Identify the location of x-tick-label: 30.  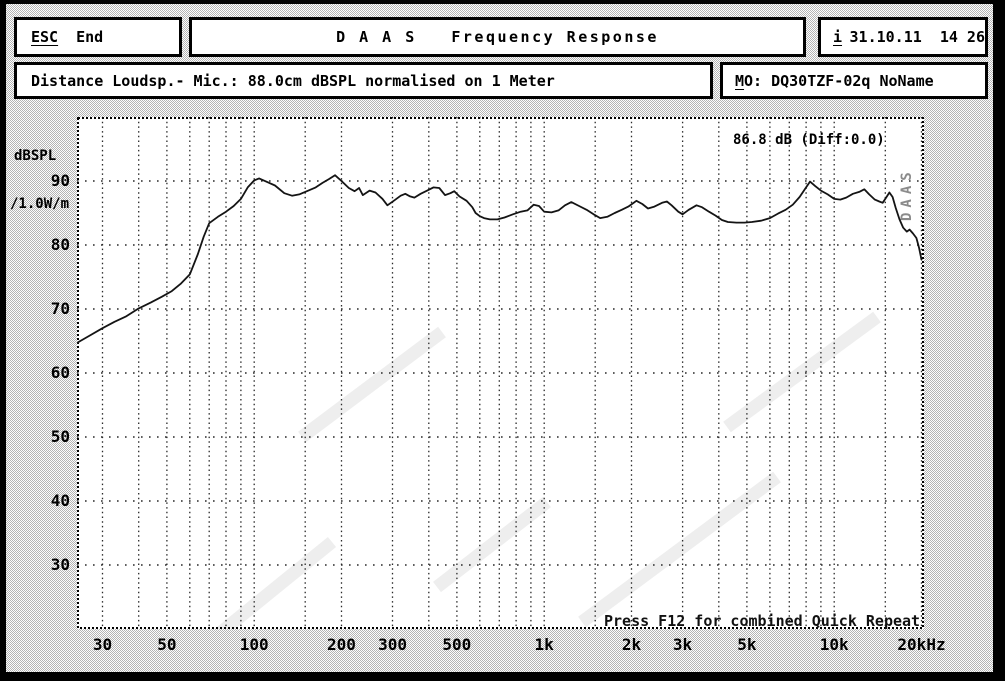
(102, 644).